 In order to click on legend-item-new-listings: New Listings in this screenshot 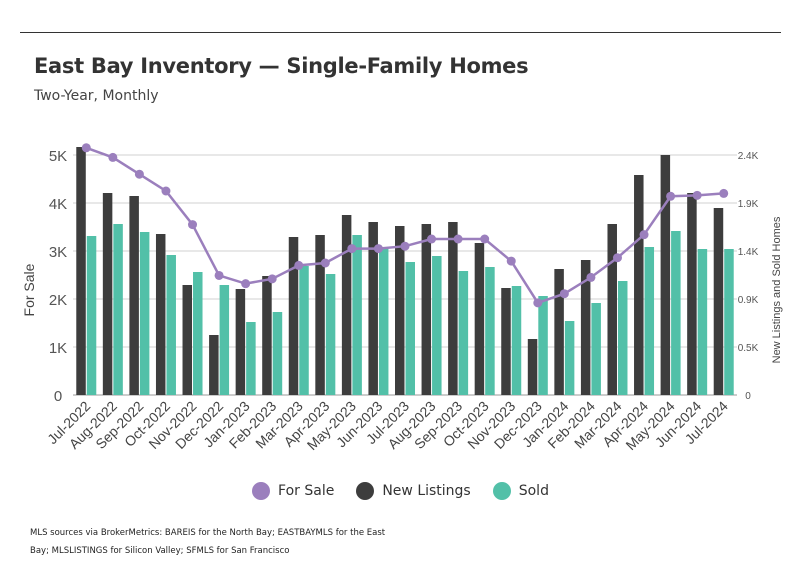, I will do `click(413, 491)`.